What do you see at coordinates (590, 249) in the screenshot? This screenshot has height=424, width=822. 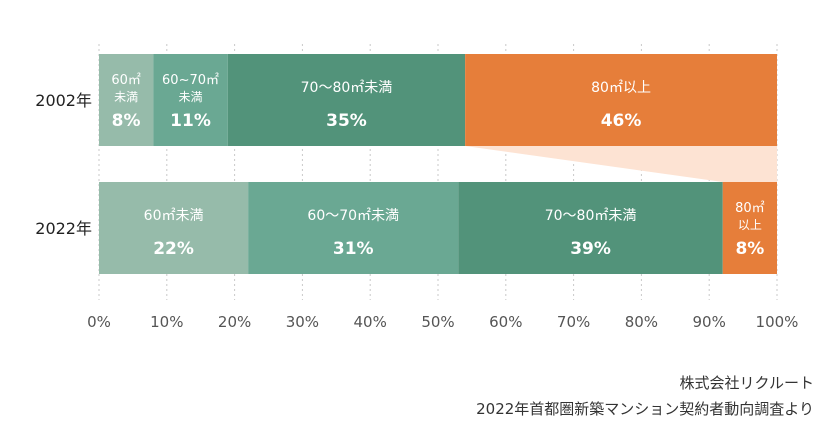 I see `value-label: 39%` at bounding box center [590, 249].